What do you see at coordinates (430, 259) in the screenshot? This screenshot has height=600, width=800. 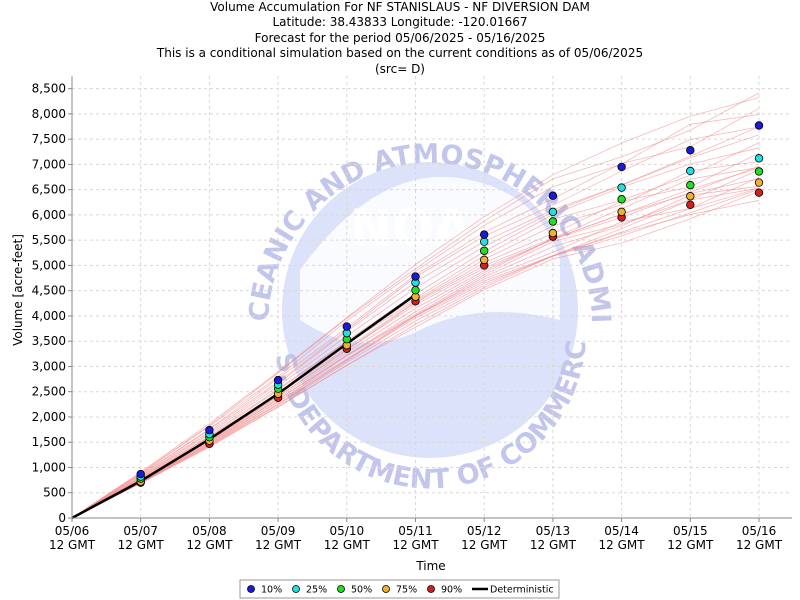 I see `watermark-bird-shape` at bounding box center [430, 259].